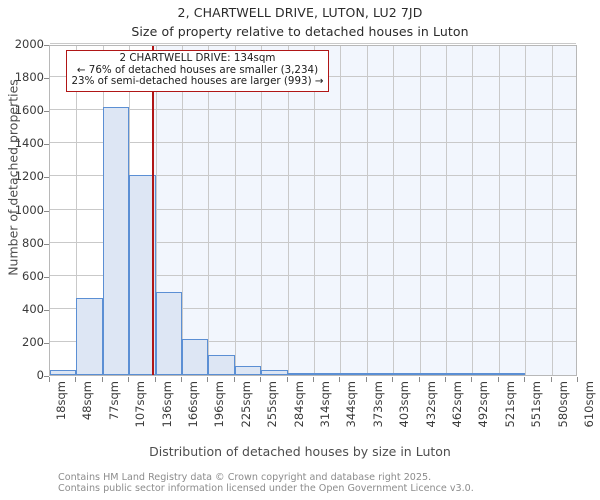 Image resolution: width=600 pixels, height=500 pixels. Describe the element at coordinates (193, 404) in the screenshot. I see `x-axis-tick-label: 166sqm` at that location.